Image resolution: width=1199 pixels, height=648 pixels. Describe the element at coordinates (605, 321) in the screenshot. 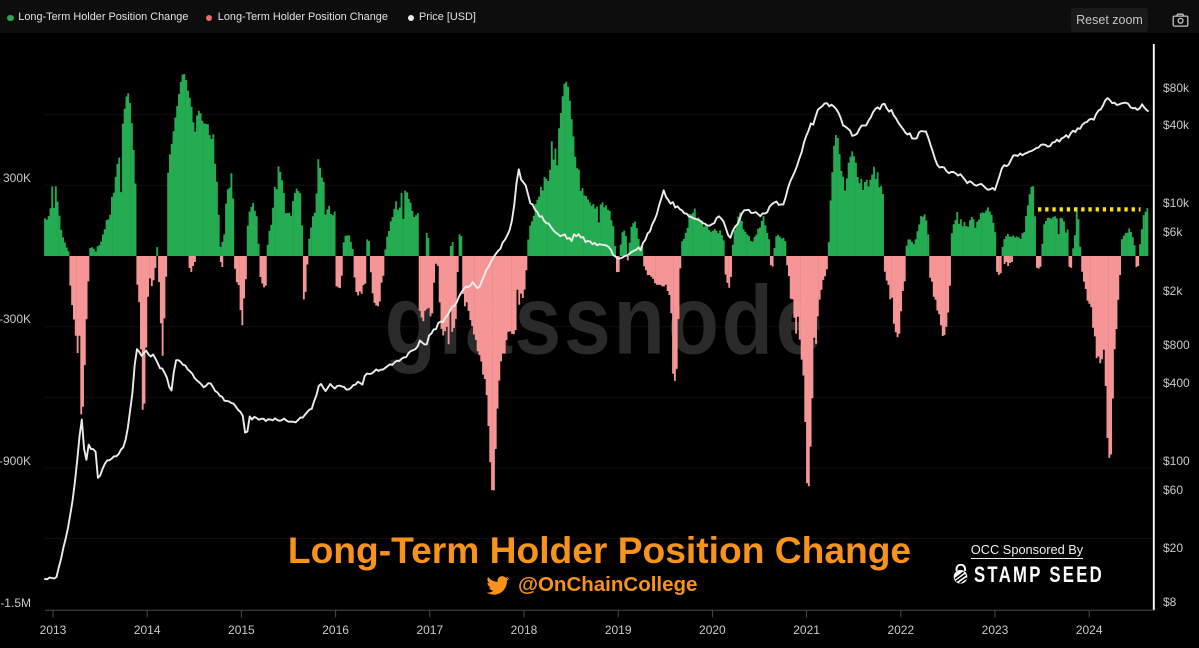

I see `svg-text: glassnode` at that location.